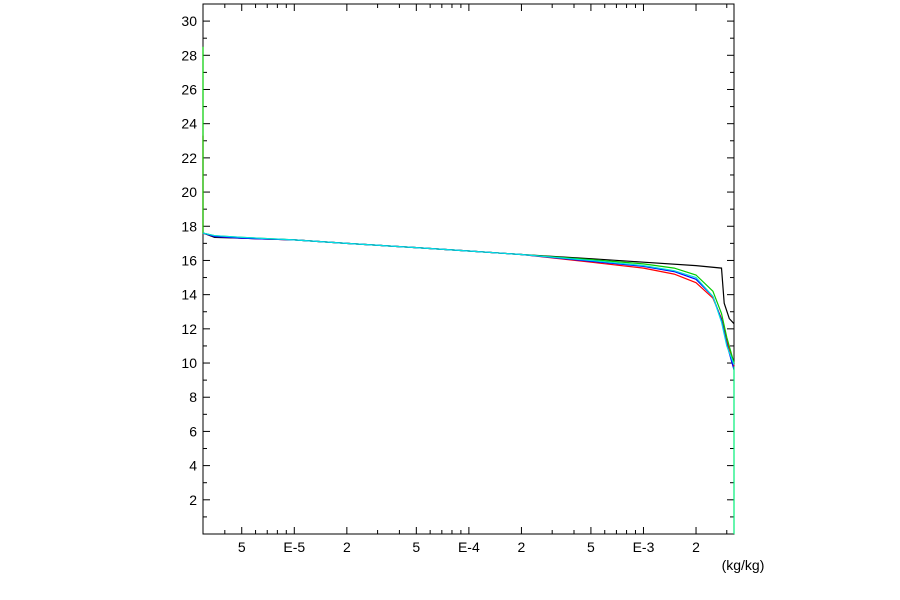 This screenshot has width=900, height=600. I want to click on x-tick-label: E-4, so click(469, 547).